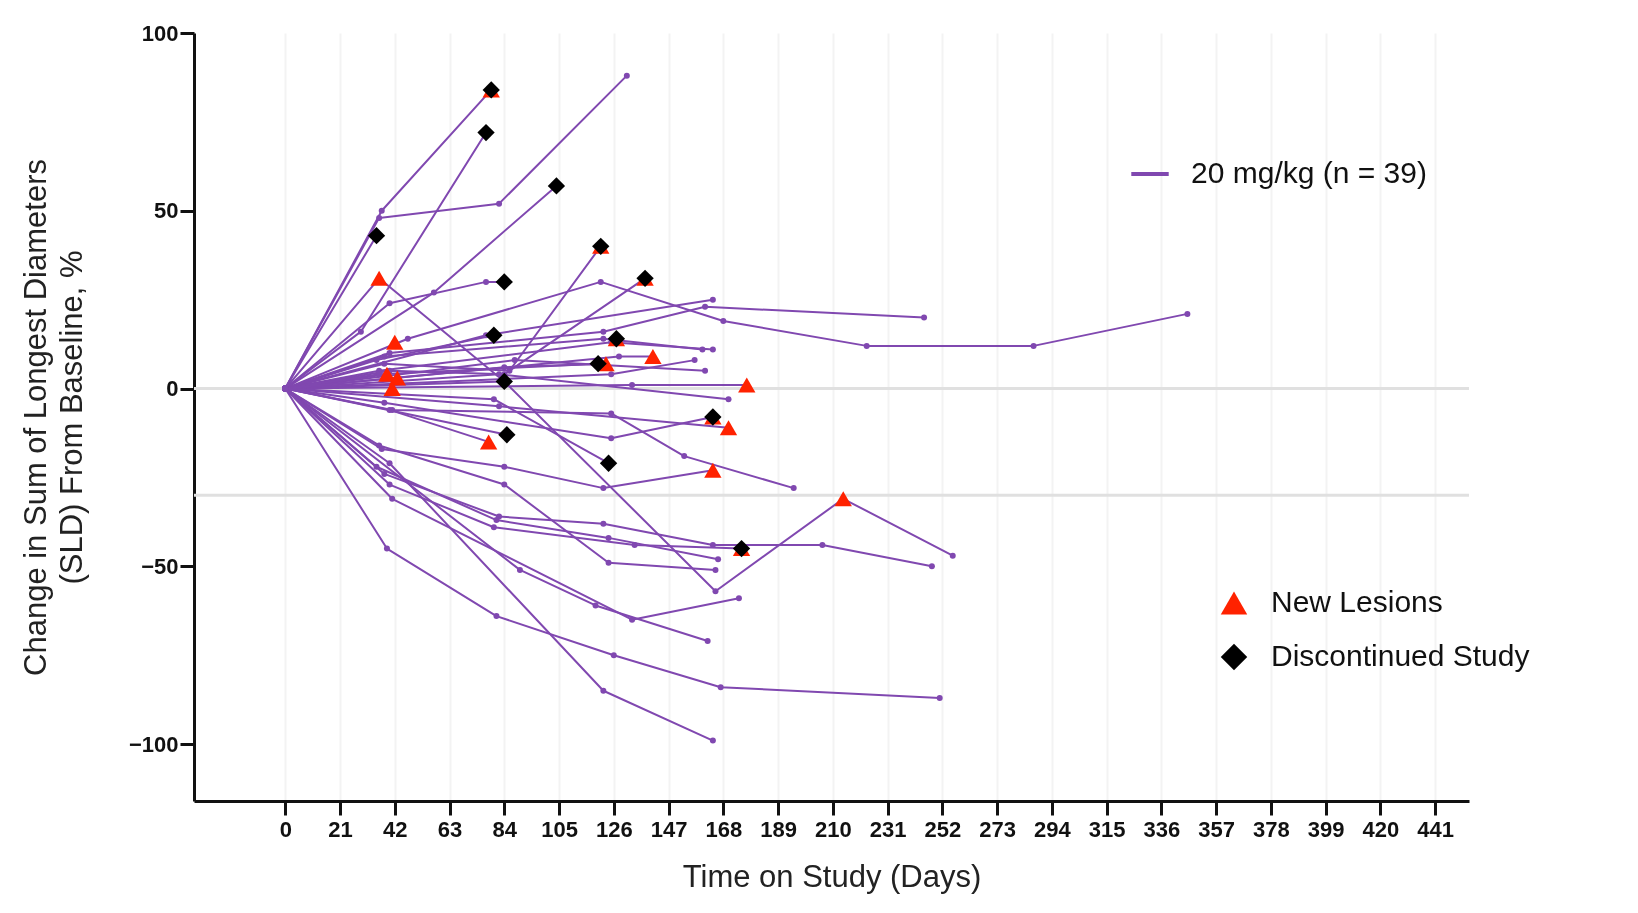  I want to click on legend-label: Discontinued Study, so click(1400, 655).